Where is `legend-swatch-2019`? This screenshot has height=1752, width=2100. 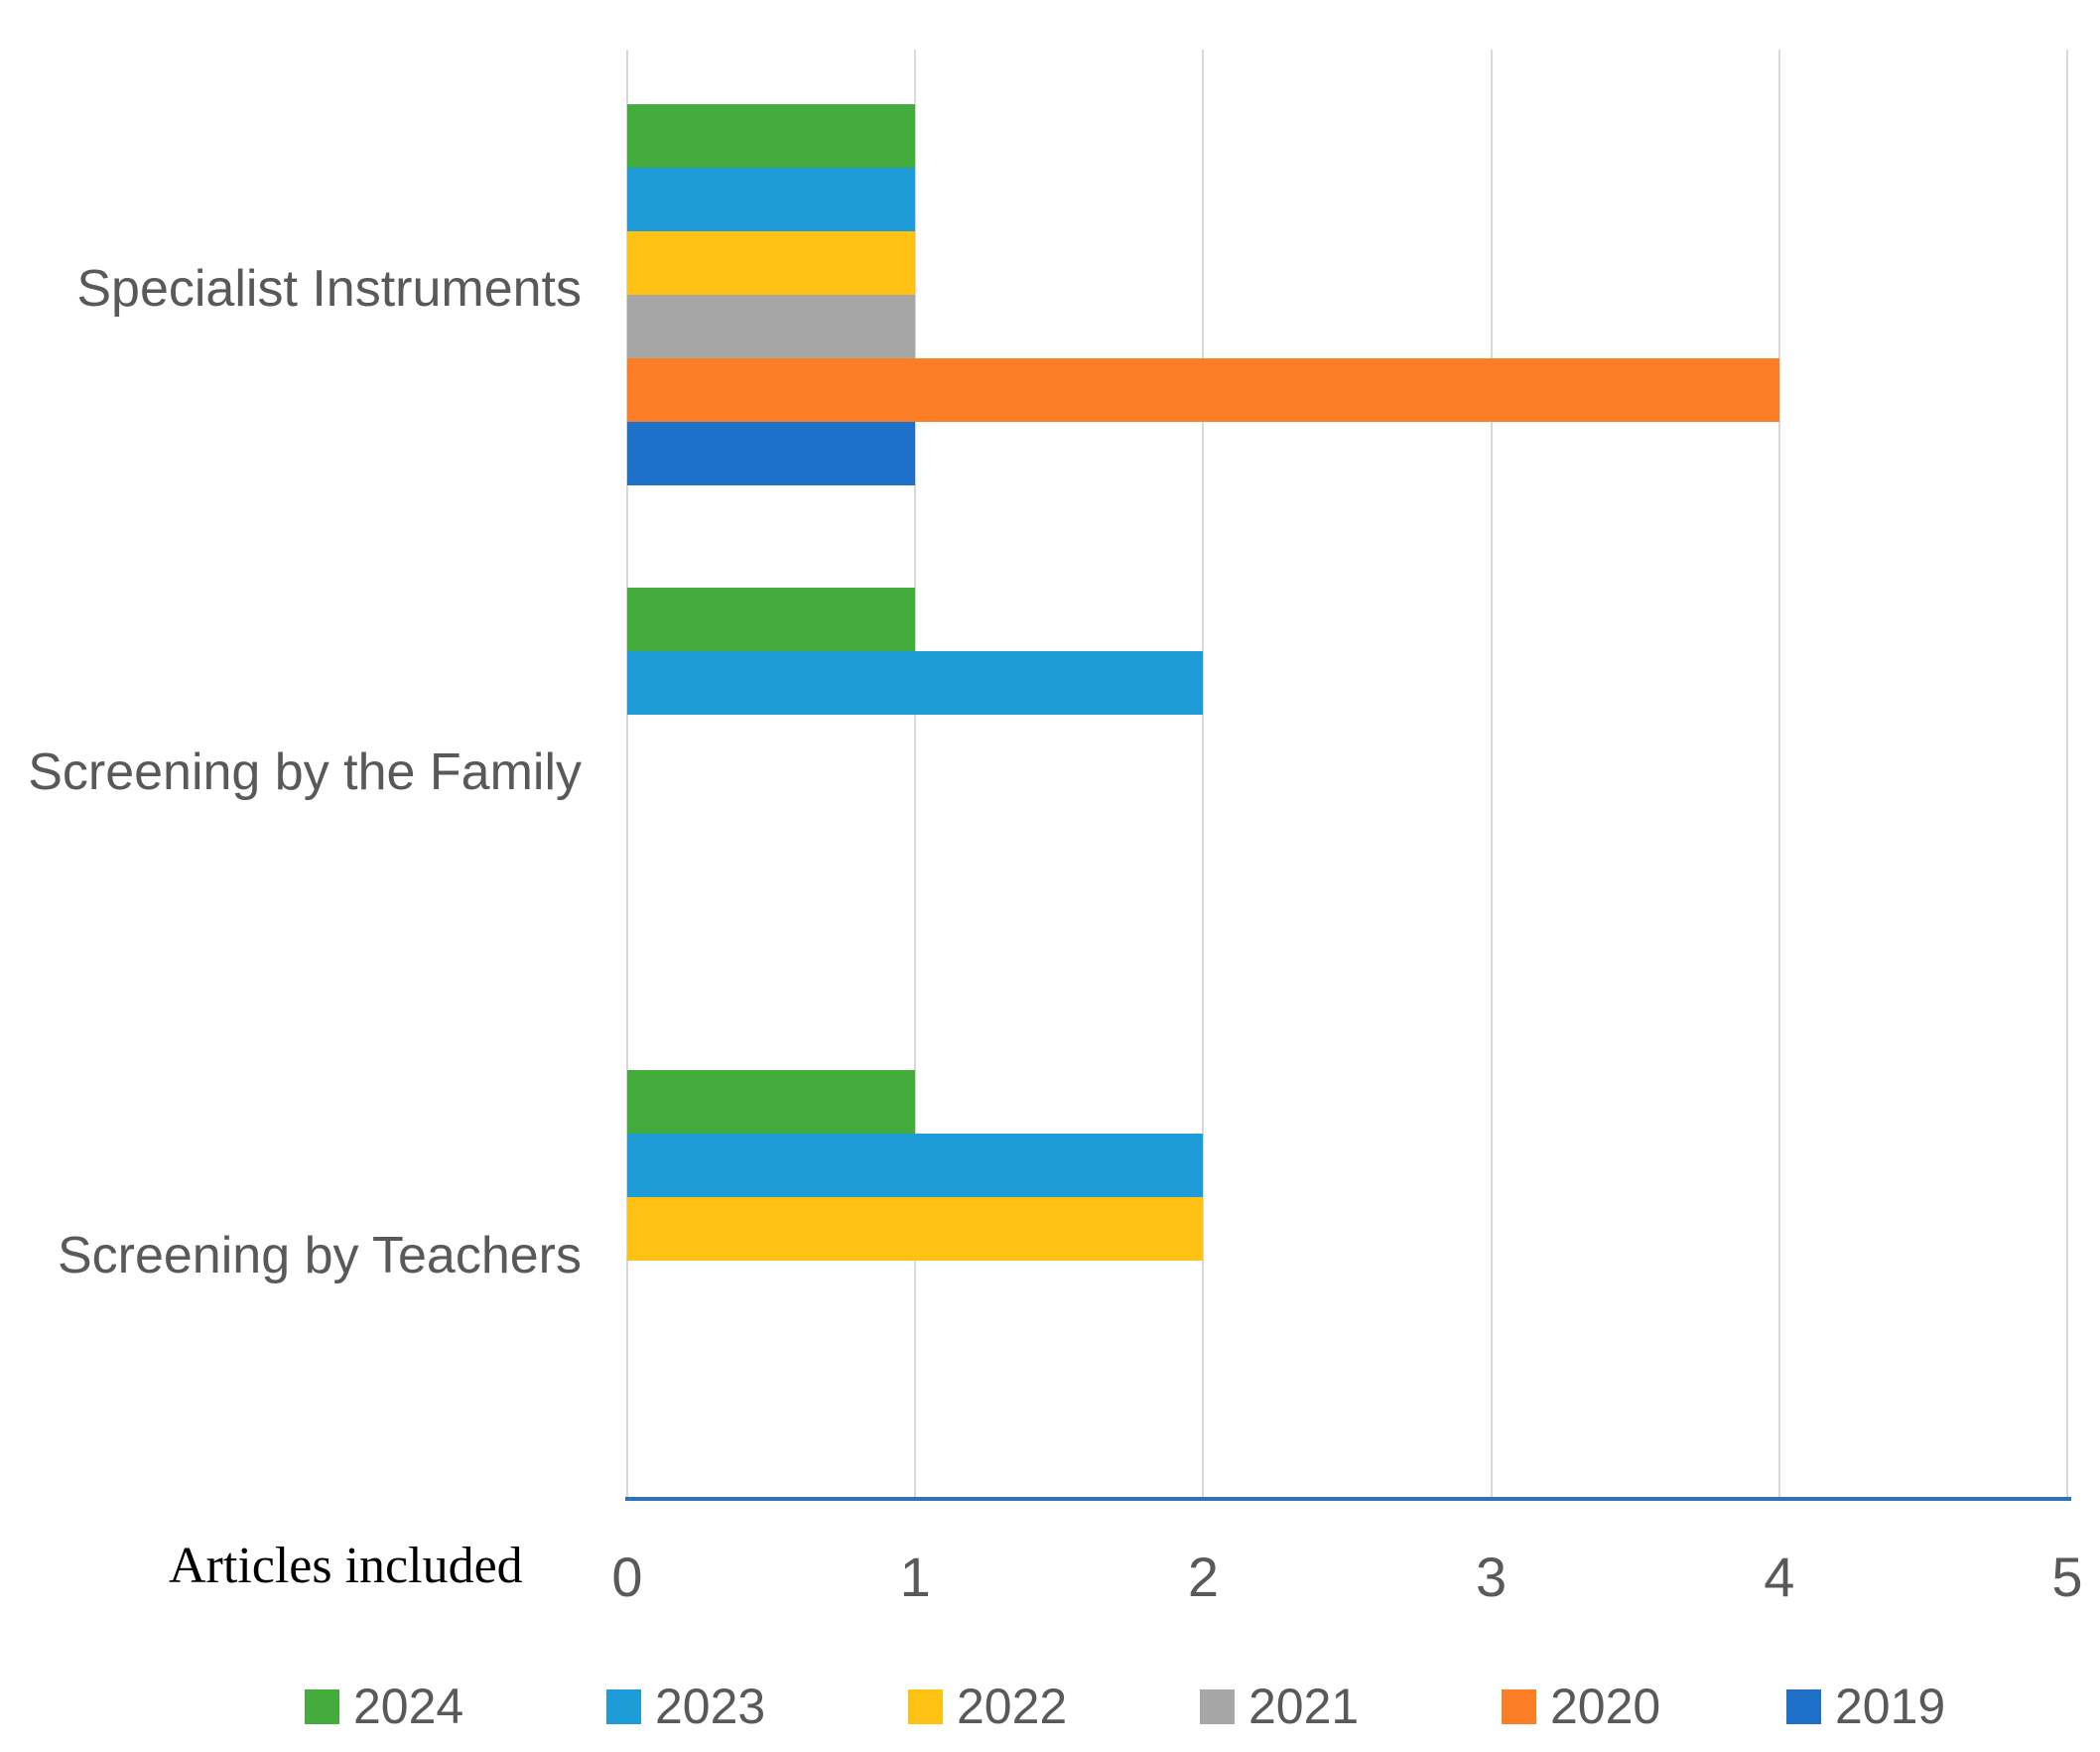
legend-swatch-2019 is located at coordinates (1803, 1706).